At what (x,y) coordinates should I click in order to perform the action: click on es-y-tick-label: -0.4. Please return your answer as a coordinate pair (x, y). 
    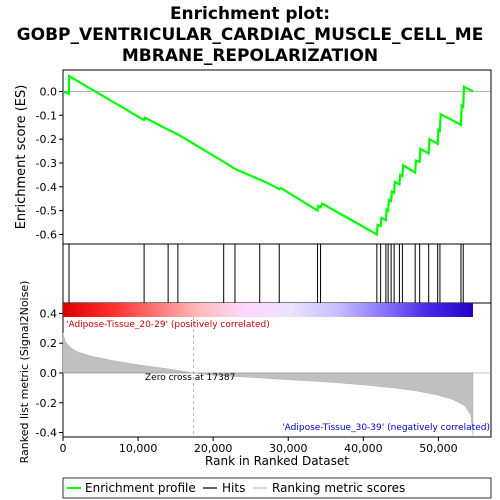
    Looking at the image, I should click on (46, 187).